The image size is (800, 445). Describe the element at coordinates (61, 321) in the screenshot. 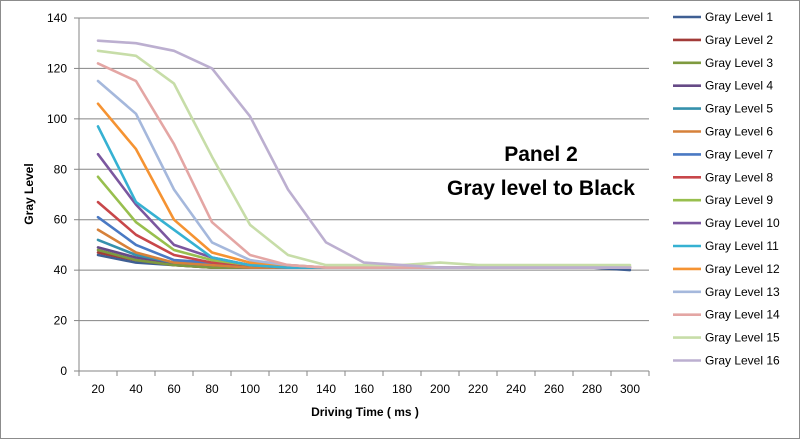

I see `y-tick-label: 20` at that location.